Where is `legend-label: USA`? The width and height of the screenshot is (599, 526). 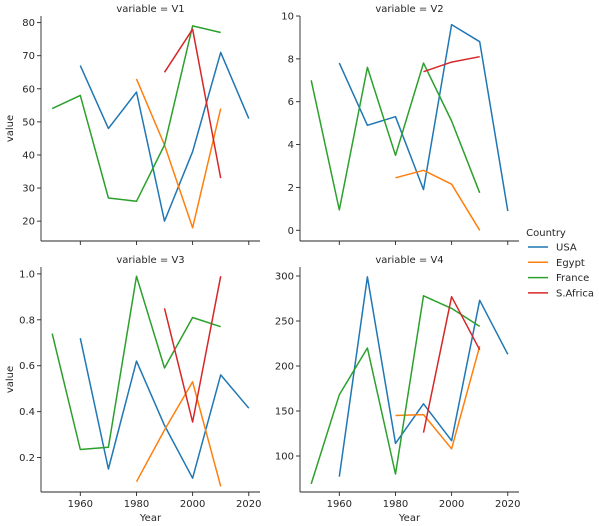 legend-label: USA is located at coordinates (566, 248).